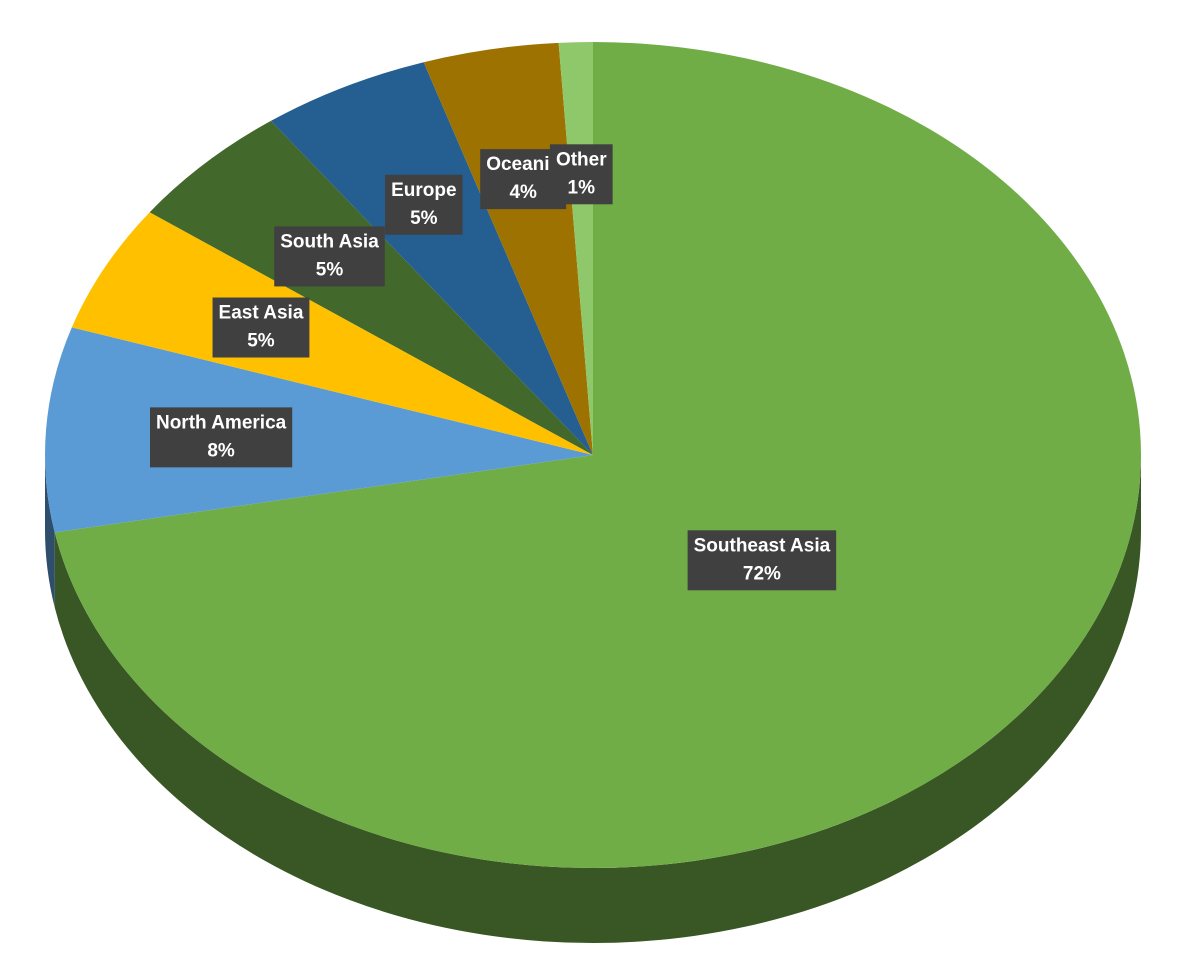 This screenshot has height=978, width=1200. Describe the element at coordinates (762, 573) in the screenshot. I see `label-value: 72%` at that location.